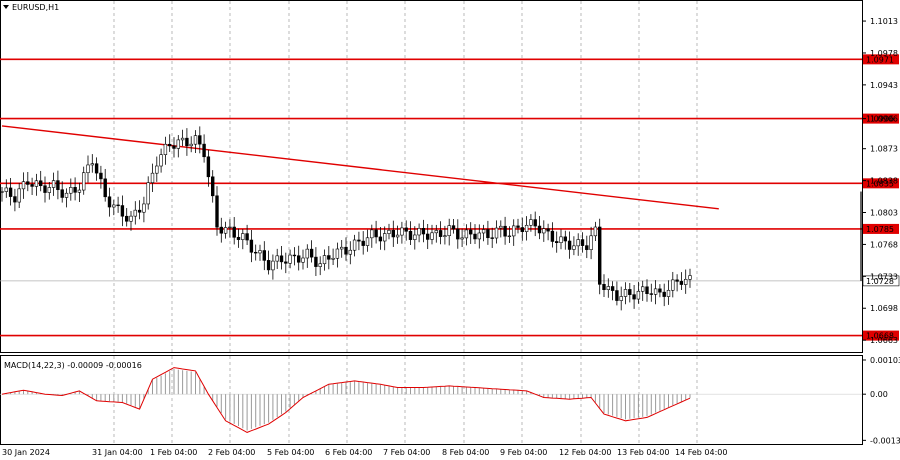 The width and height of the screenshot is (900, 460). I want to click on x-tick-label: 2 Feb 04:00, so click(231, 452).